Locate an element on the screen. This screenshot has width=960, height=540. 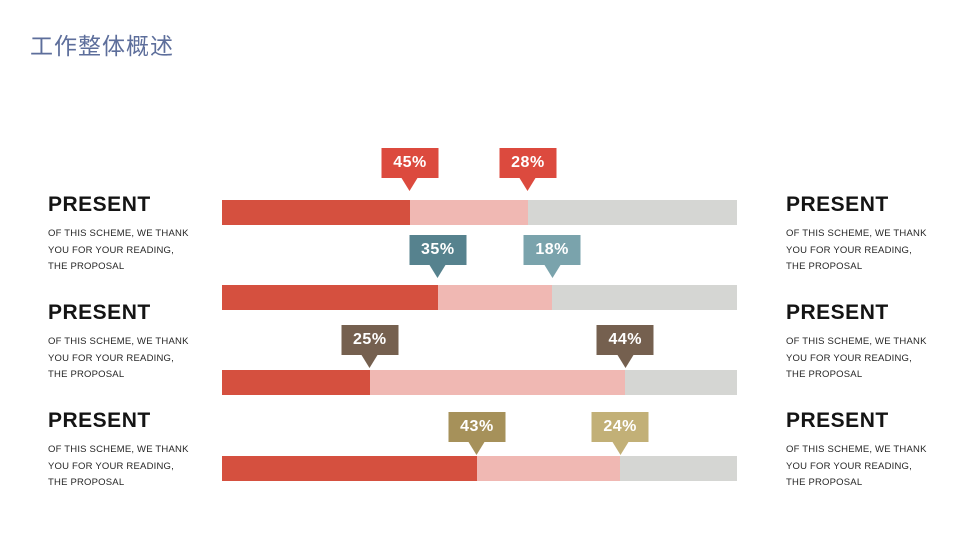
callout-label: 28% is located at coordinates (528, 162).